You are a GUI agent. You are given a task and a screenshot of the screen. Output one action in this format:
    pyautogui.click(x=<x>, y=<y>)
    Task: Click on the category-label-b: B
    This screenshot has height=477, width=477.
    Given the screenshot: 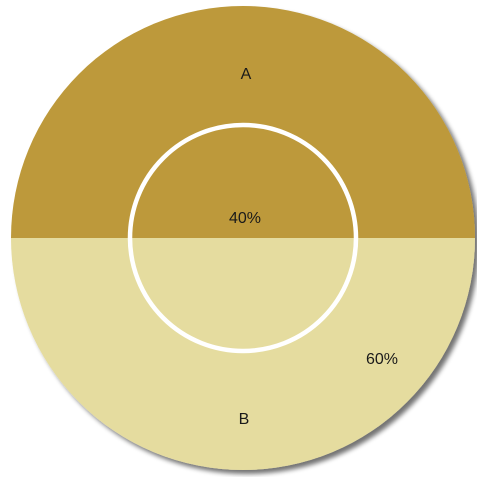 What is the action you would take?
    pyautogui.click(x=244, y=419)
    